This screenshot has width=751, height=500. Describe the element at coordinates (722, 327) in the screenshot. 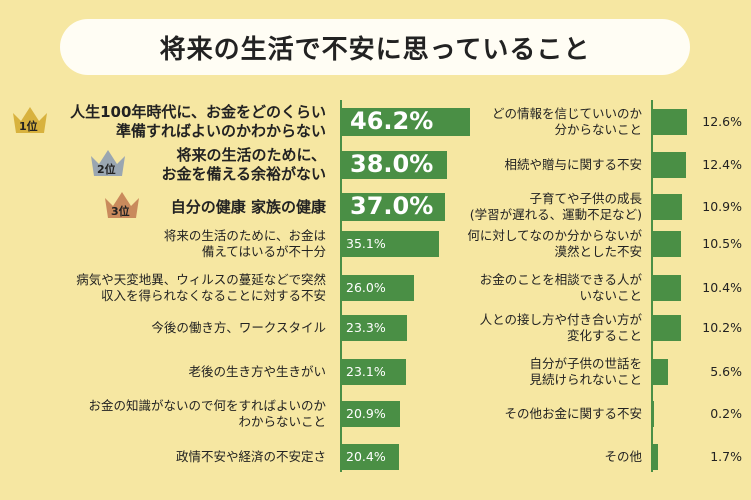

I see `data-label: 10.2%` at that location.